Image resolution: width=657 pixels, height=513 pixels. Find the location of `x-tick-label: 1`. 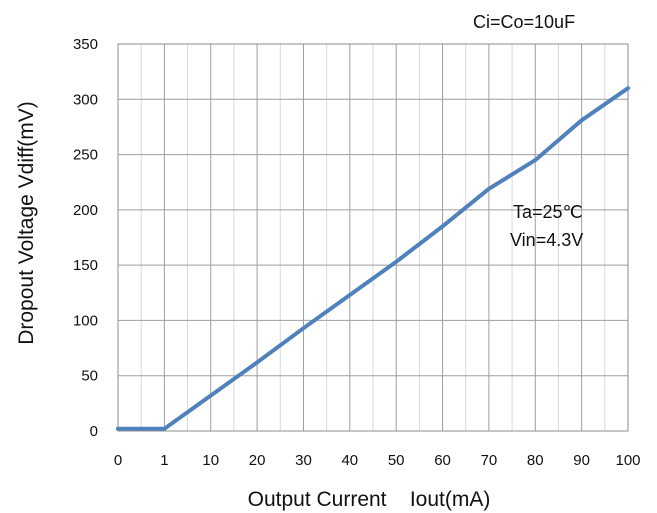

x-tick-label: 1 is located at coordinates (164, 460).